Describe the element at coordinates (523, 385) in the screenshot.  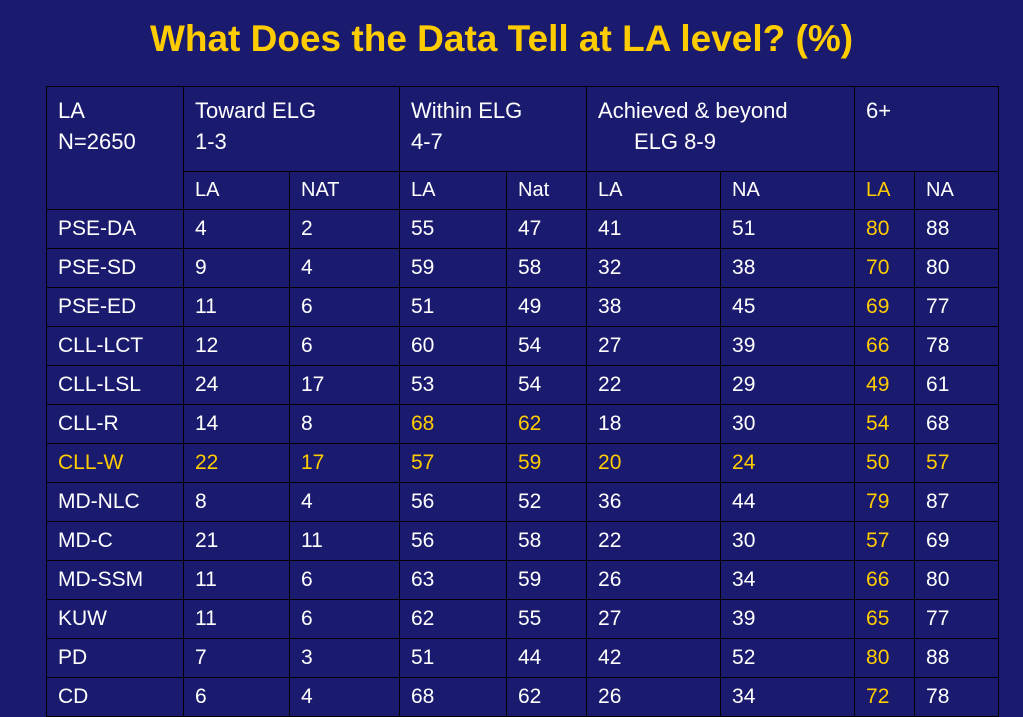
I see `table-row: CLL-LSL 24 17 53 54 22 29 49 61` at that location.